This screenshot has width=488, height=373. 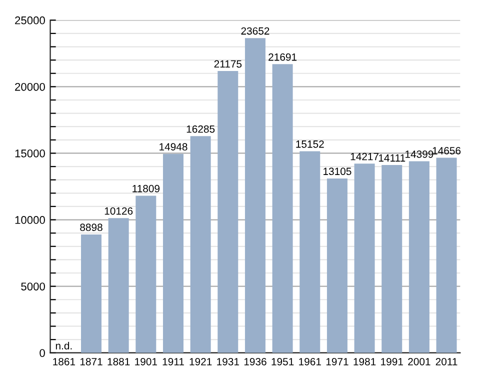 I want to click on x-tick-label: 1881, so click(x=119, y=362).